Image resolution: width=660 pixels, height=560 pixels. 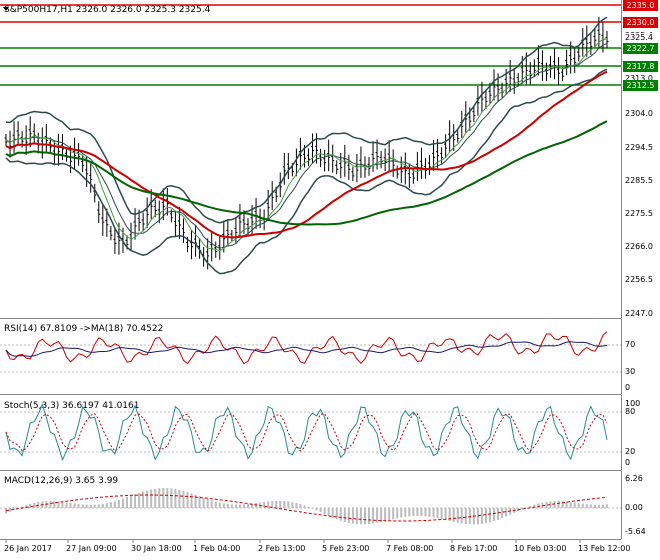 What do you see at coordinates (540, 548) in the screenshot?
I see `time-axis-label: 10 Feb 03:00` at bounding box center [540, 548].